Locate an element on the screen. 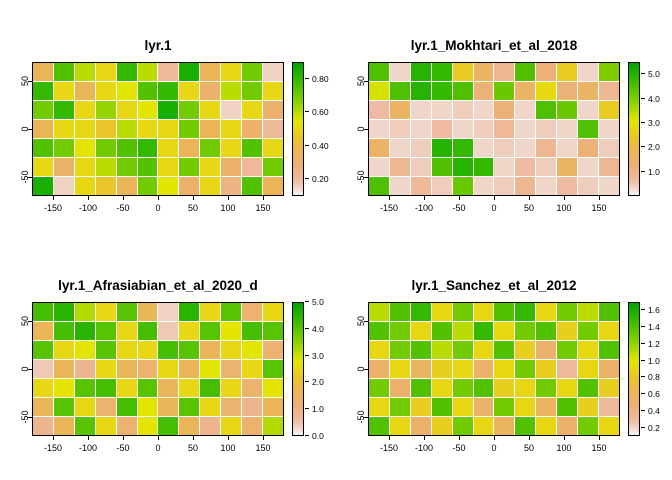 Image resolution: width=672 pixels, height=480 pixels. legend: 1.0 2.0 3.0 4.0 5.0 is located at coordinates (649, 129).